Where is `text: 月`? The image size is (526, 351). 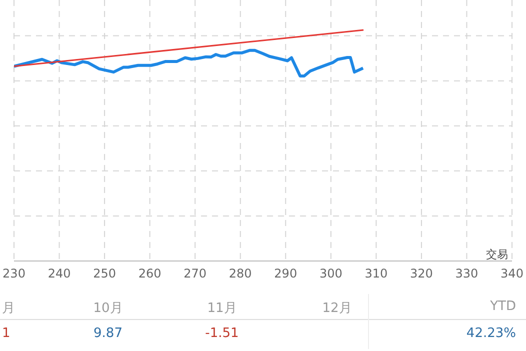 text: 月 is located at coordinates (8, 308).